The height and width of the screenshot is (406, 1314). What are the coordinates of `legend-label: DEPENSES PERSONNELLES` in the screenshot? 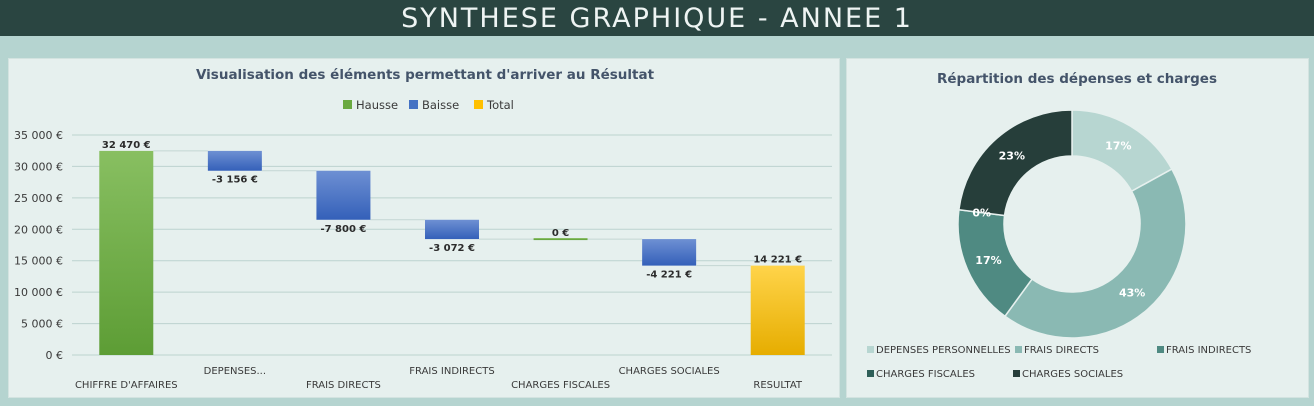 It's located at (943, 350).